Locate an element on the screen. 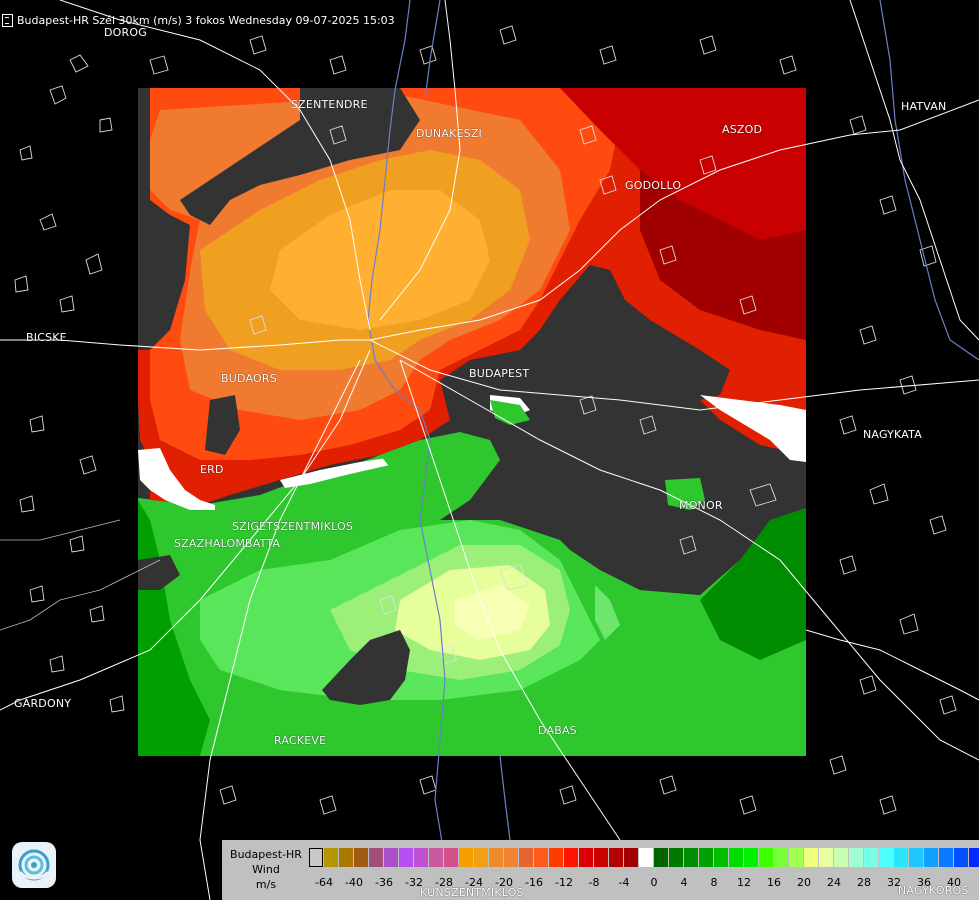 This screenshot has width=979, height=900. legend-title: Budapest-HR Wind m/s is located at coordinates (266, 869).